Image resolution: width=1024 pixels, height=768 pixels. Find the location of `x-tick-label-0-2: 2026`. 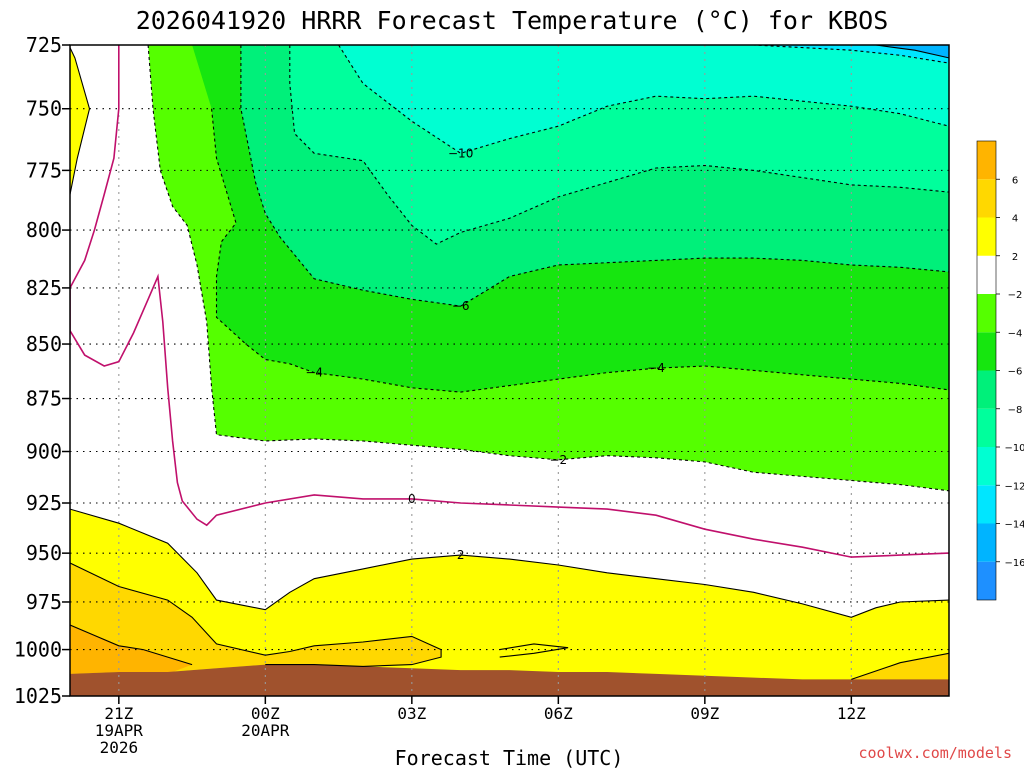

x-tick-label-0-2: 2026 is located at coordinates (119, 747).